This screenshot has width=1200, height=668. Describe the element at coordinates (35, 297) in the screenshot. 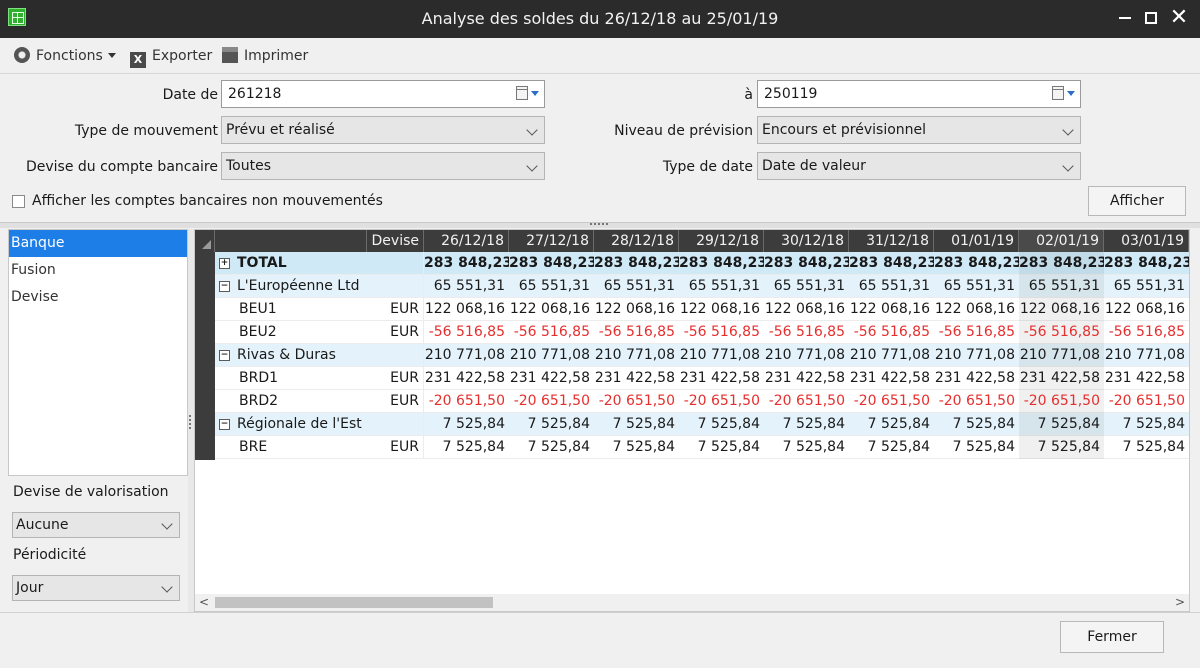

I see `grouping-item-currency: Devise` at that location.